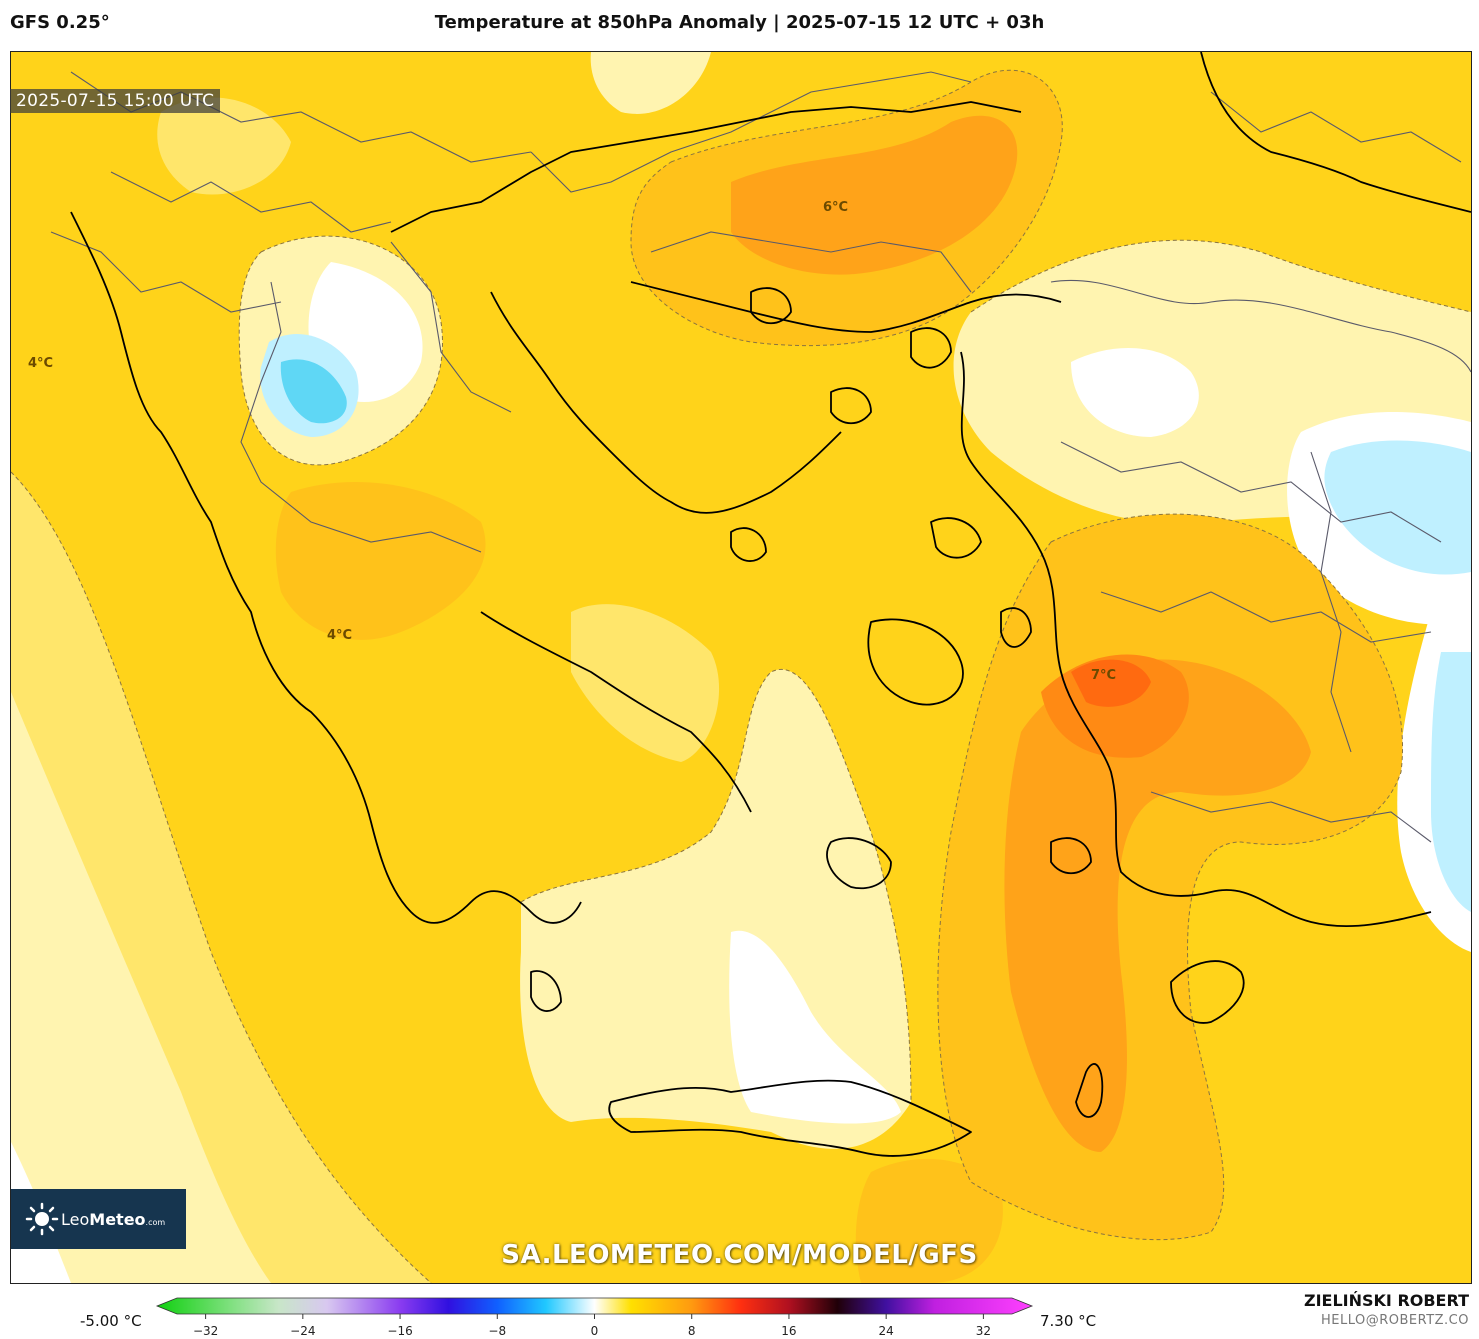 The width and height of the screenshot is (1479, 1339). What do you see at coordinates (929, 1220) in the screenshot?
I see `field-warm-south` at bounding box center [929, 1220].